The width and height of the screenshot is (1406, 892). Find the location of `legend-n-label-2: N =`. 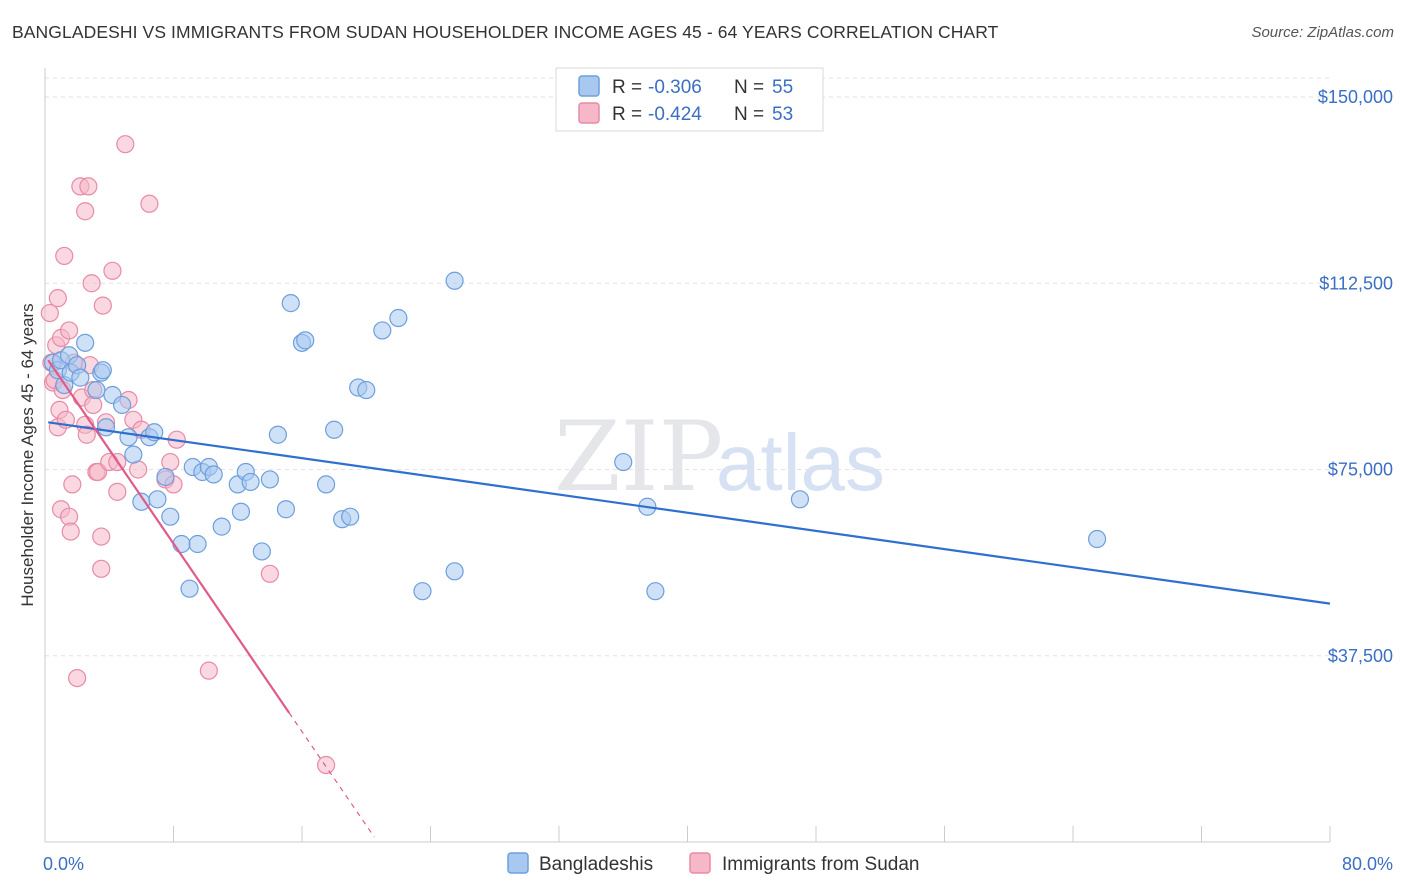

legend-n-label-2: N = is located at coordinates (749, 114).